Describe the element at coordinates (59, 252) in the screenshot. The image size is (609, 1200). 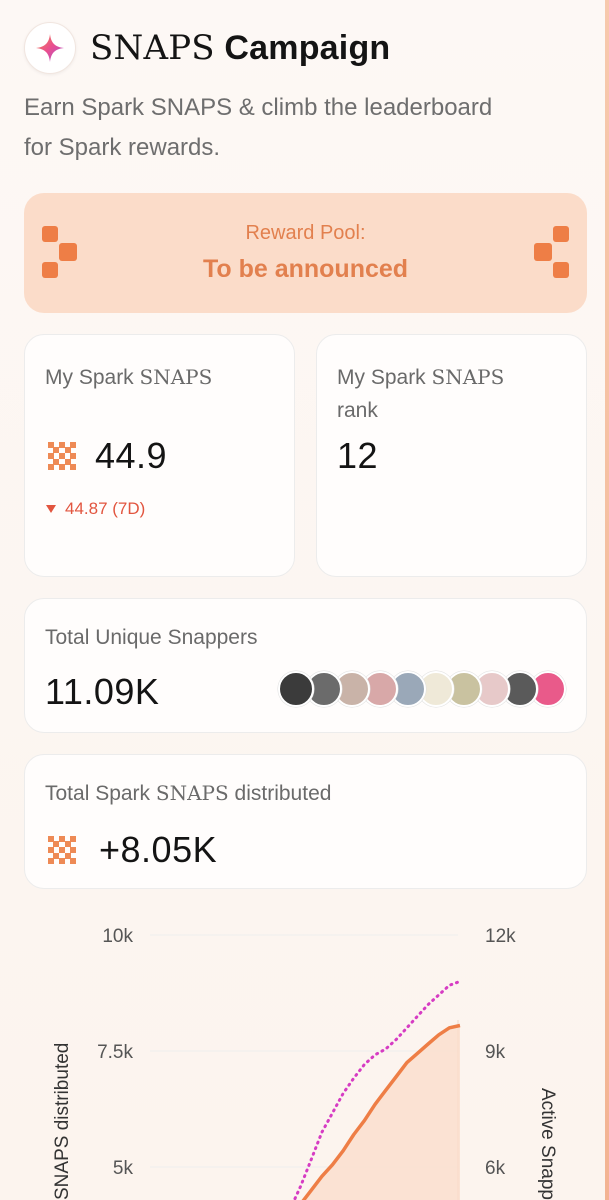
I see `pixel-deco-left-icon` at that location.